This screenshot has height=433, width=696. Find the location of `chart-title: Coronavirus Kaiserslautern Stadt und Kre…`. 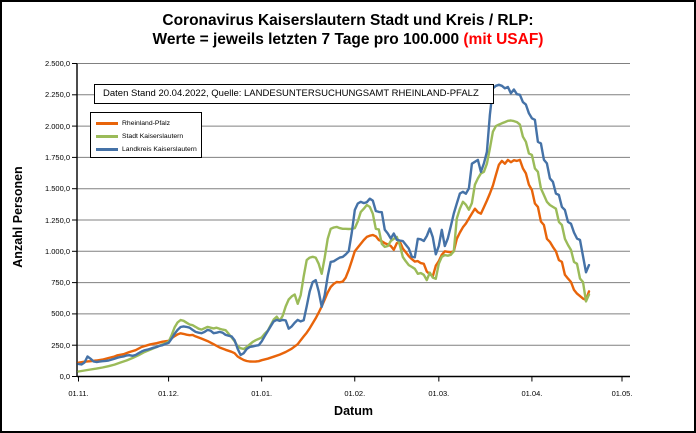

chart-title: Coronavirus Kaiserslautern Stadt und Kre… is located at coordinates (348, 30).